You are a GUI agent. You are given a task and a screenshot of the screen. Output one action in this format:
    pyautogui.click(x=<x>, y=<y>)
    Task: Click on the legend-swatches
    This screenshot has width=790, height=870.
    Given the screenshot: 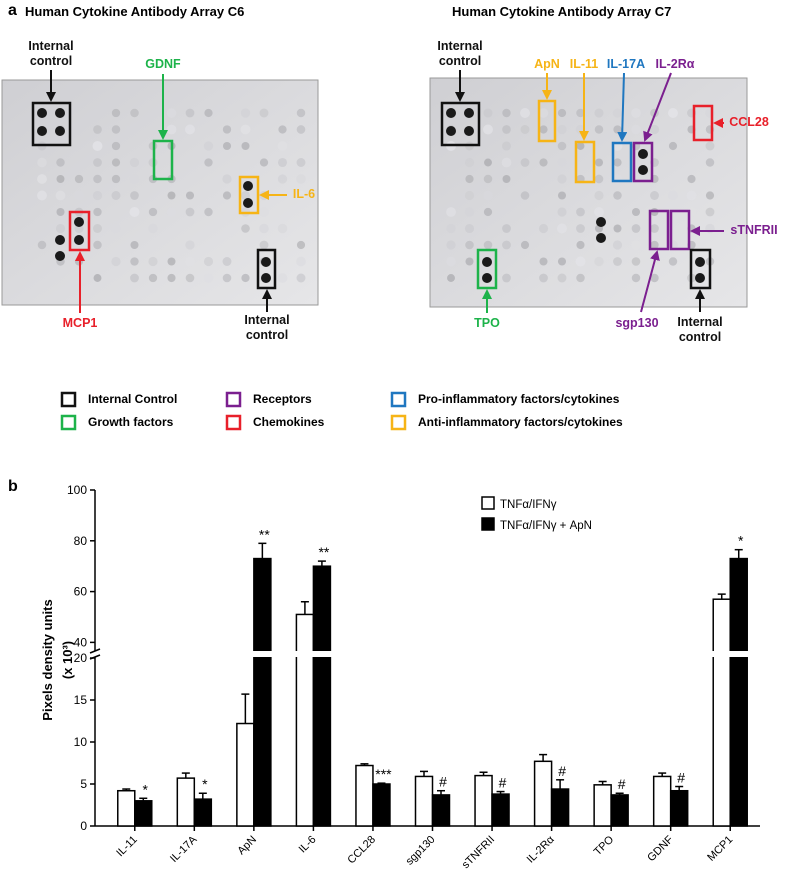 What is the action you would take?
    pyautogui.click(x=233, y=411)
    